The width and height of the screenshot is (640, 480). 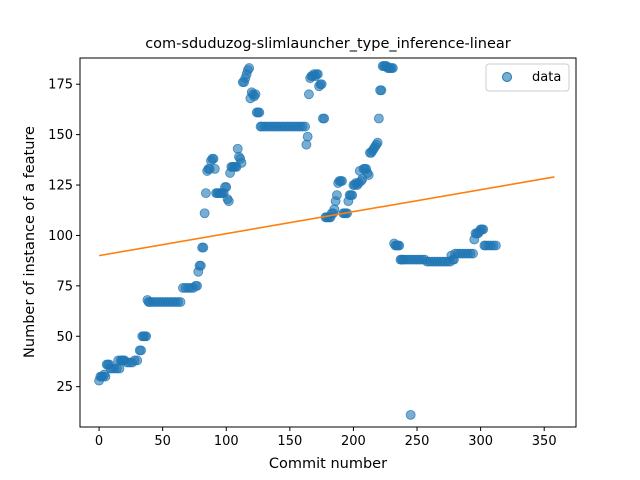 I want to click on x-tick-label: 0, so click(x=99, y=441).